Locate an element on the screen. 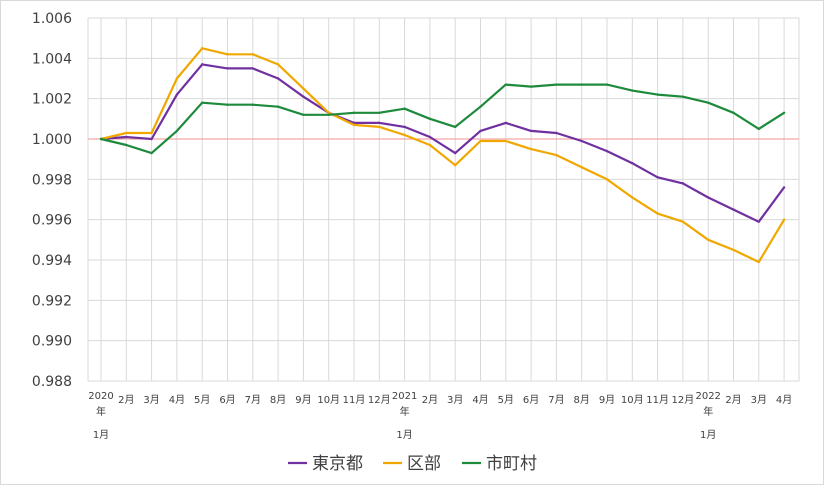 The width and height of the screenshot is (824, 488). x-tick-label: 8月 is located at coordinates (582, 400).